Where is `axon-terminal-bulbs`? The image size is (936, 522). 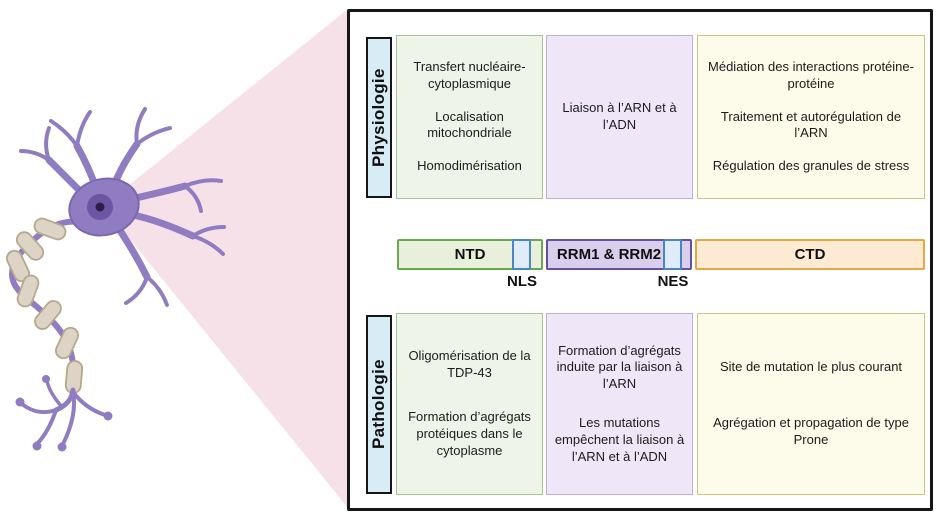 axon-terminal-bulbs is located at coordinates (64, 413).